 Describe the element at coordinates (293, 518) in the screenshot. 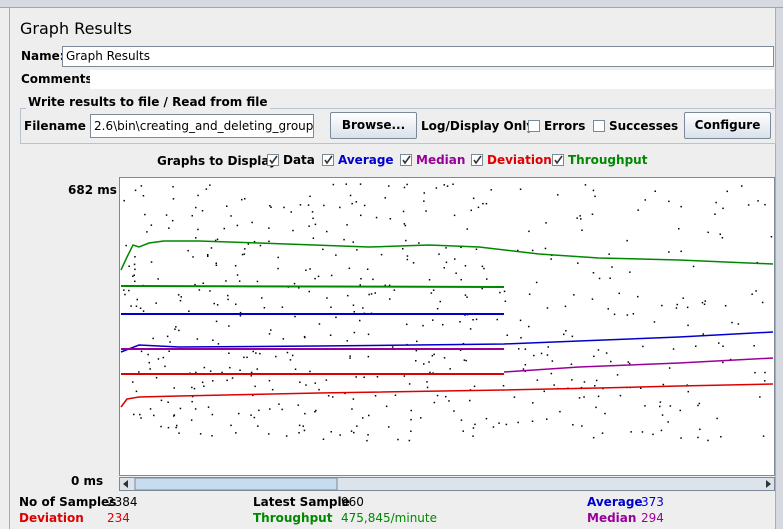

I see `stat-label: Throughput` at that location.